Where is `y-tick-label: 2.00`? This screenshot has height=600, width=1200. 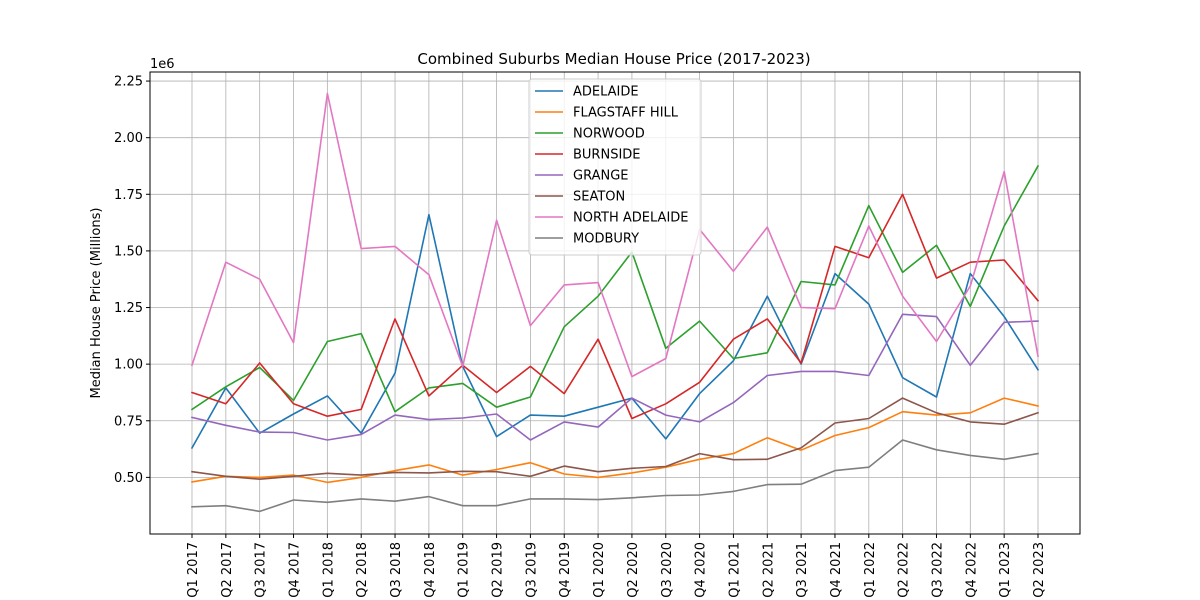 y-tick-label: 2.00 is located at coordinates (128, 138).